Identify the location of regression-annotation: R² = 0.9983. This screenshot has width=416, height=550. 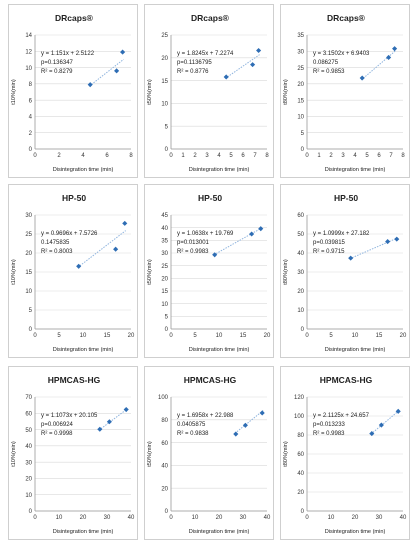
(193, 252).